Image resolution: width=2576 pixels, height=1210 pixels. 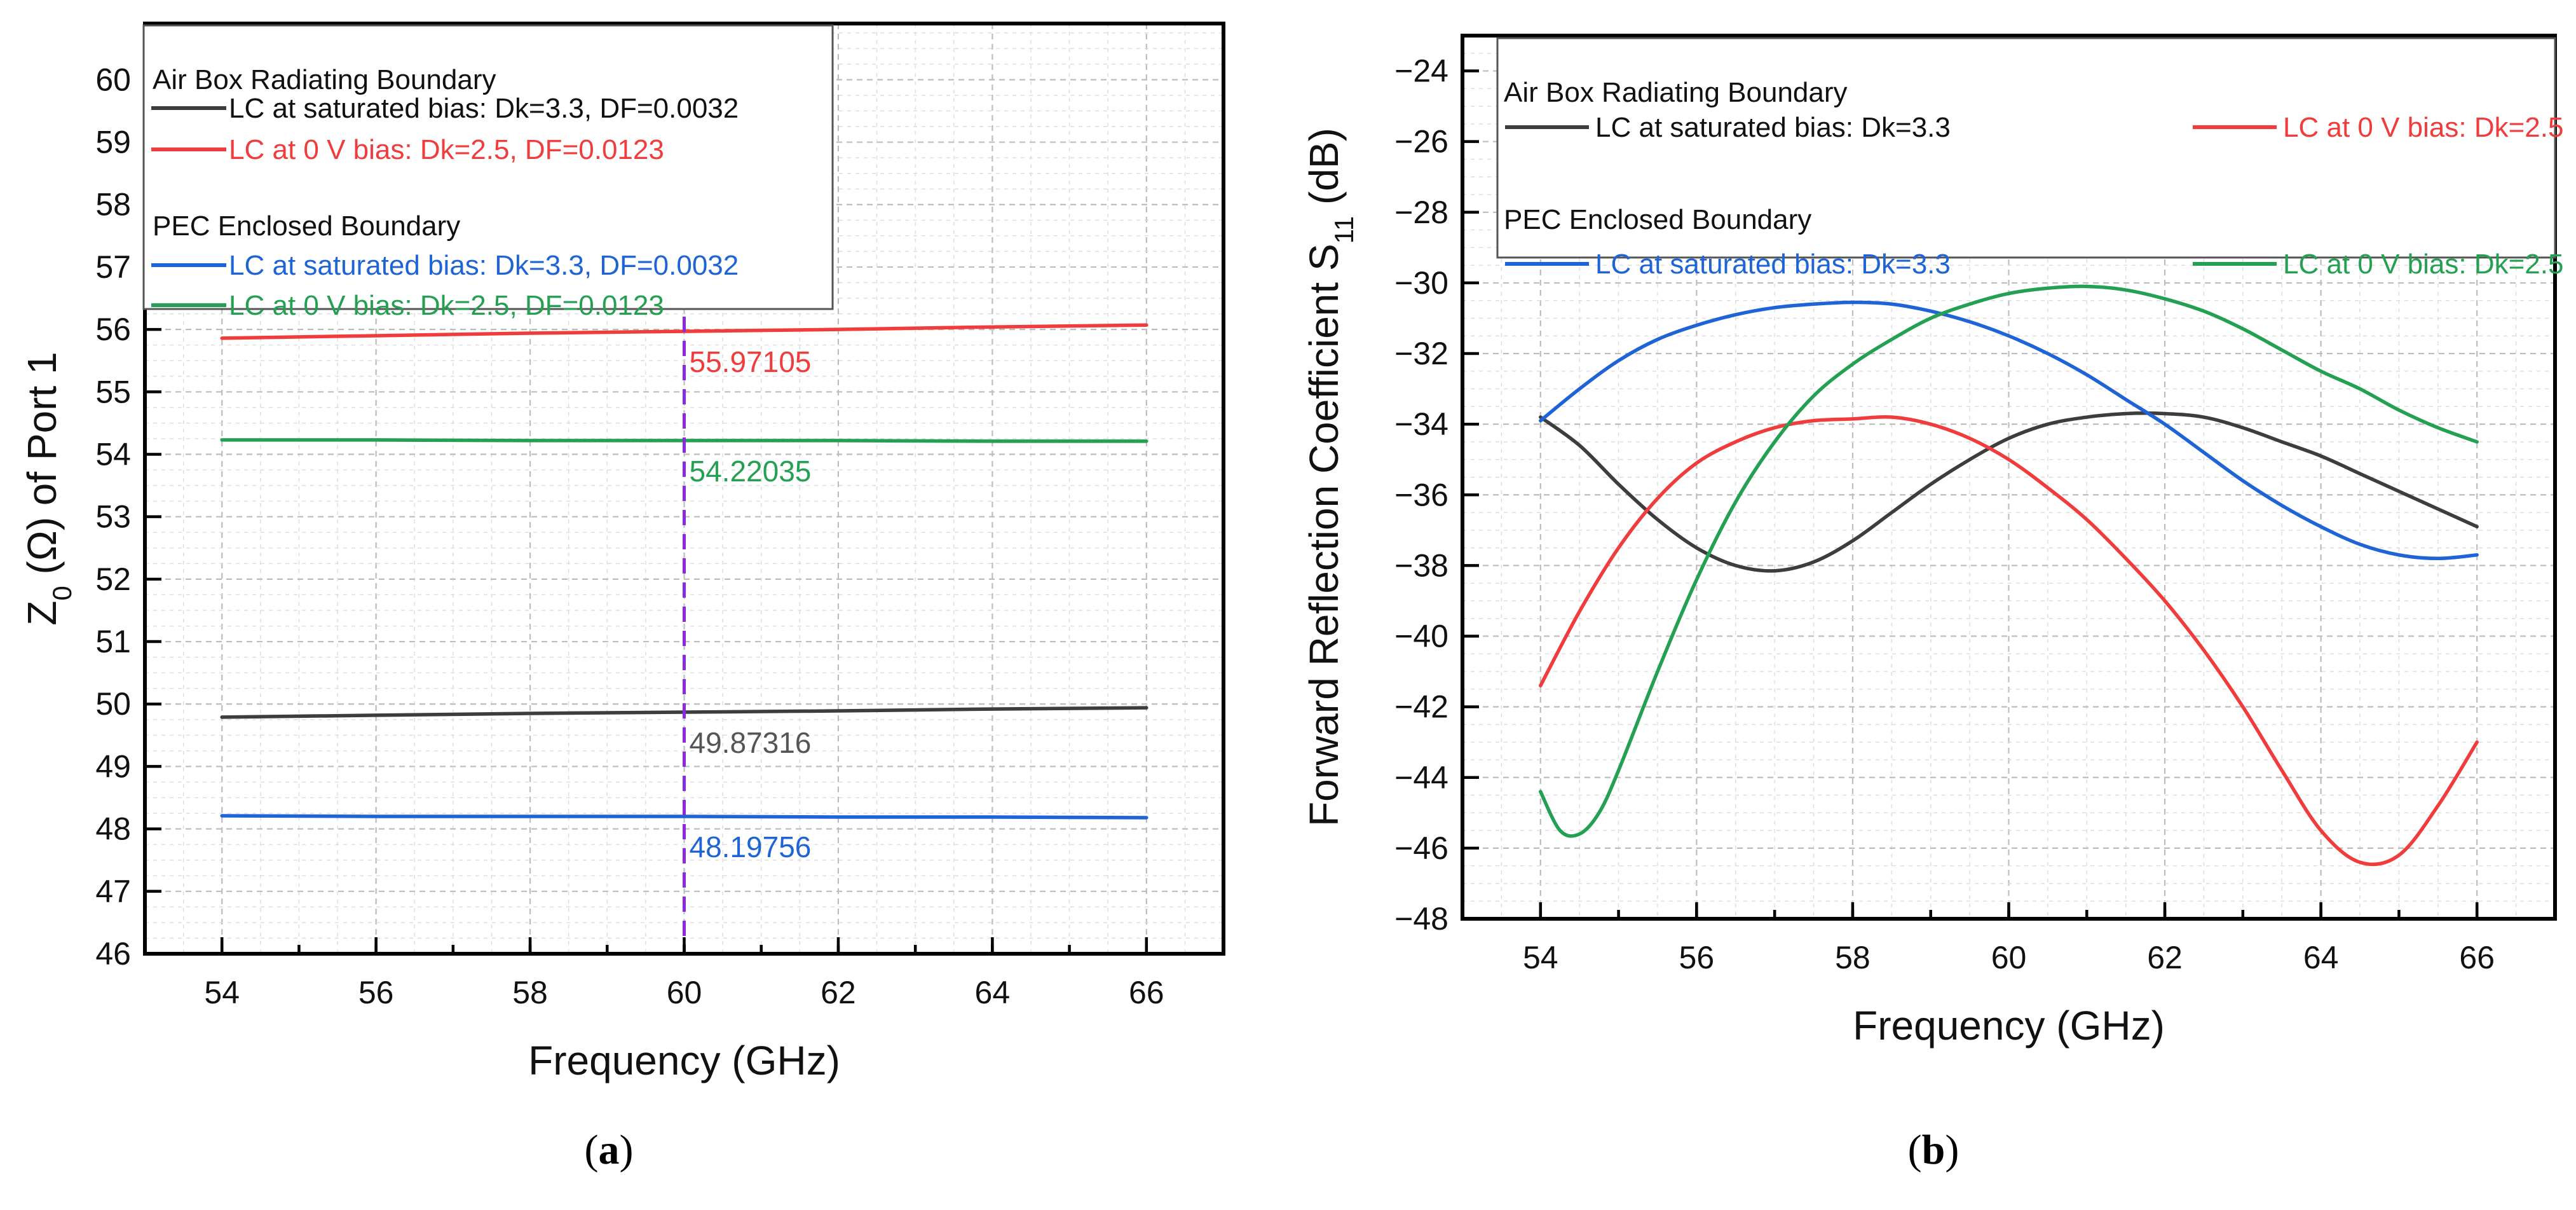 I want to click on panel-letter: b, so click(x=1934, y=1150).